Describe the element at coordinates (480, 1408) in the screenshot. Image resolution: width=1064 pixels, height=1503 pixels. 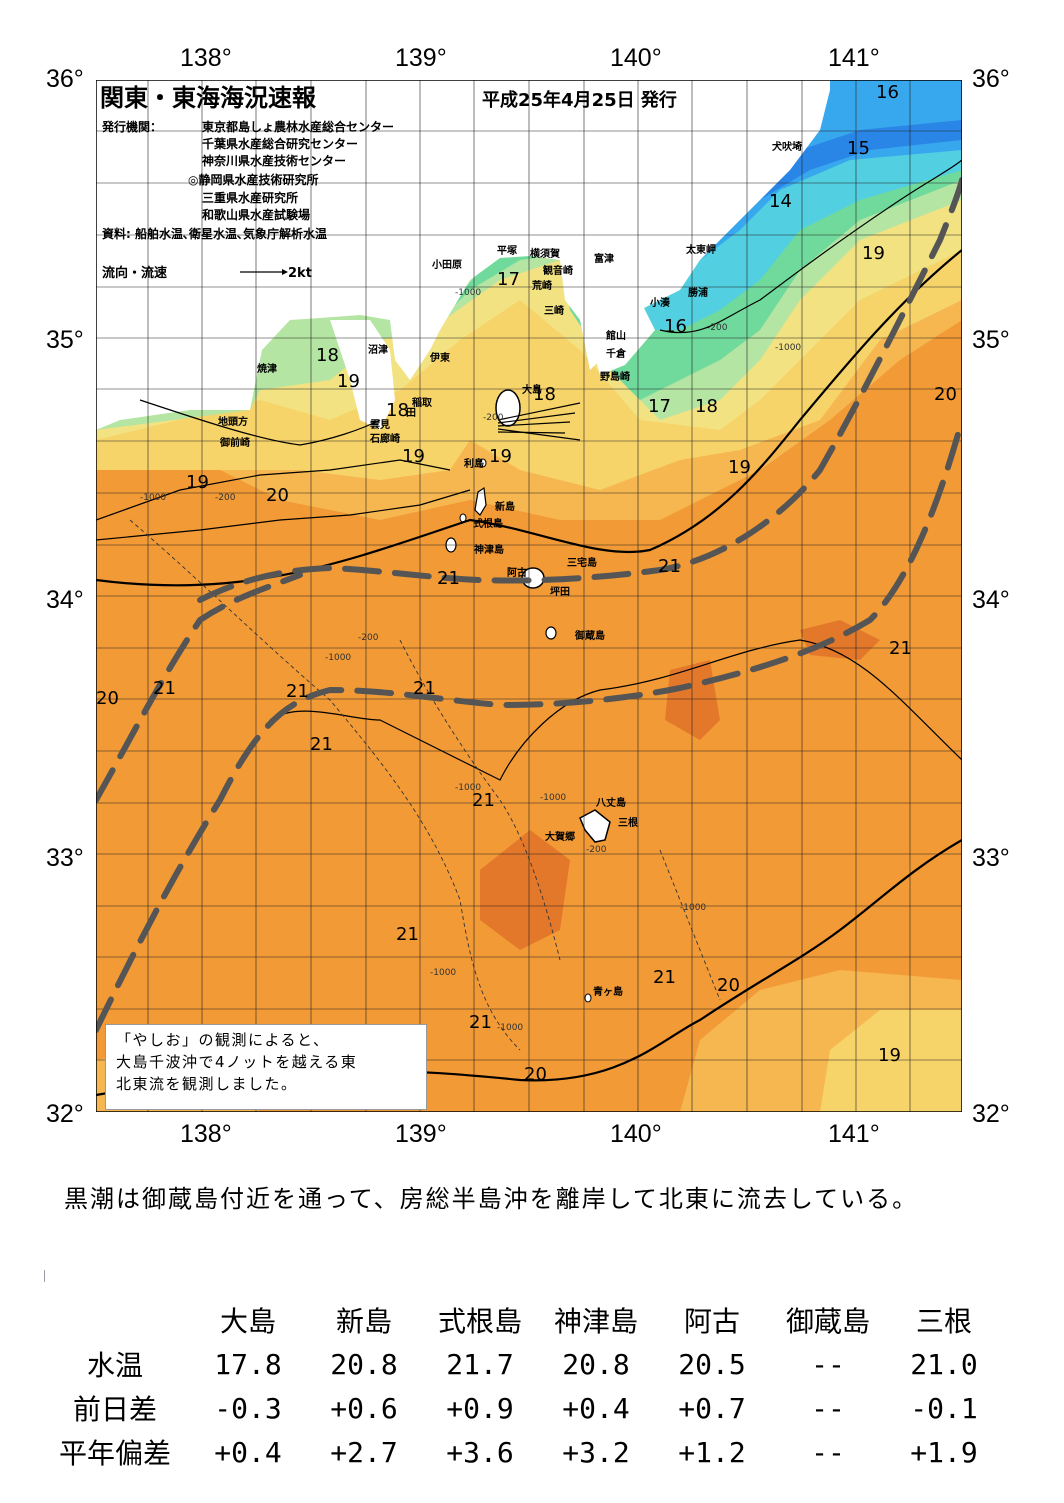
I see `cell-value: +0.9` at that location.